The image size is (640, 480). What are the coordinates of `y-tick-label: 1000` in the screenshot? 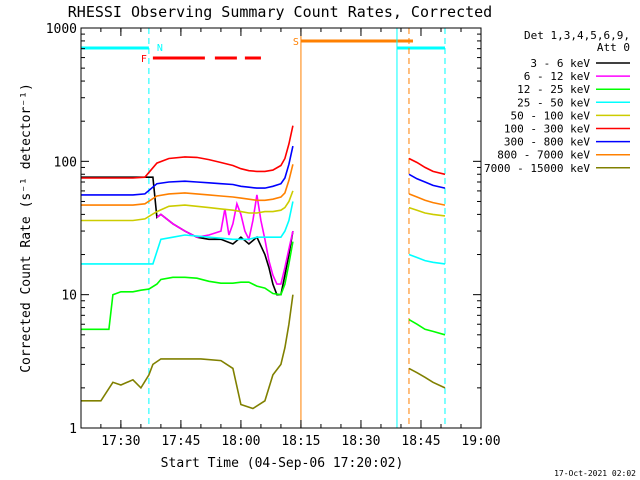 It's located at (61, 29).